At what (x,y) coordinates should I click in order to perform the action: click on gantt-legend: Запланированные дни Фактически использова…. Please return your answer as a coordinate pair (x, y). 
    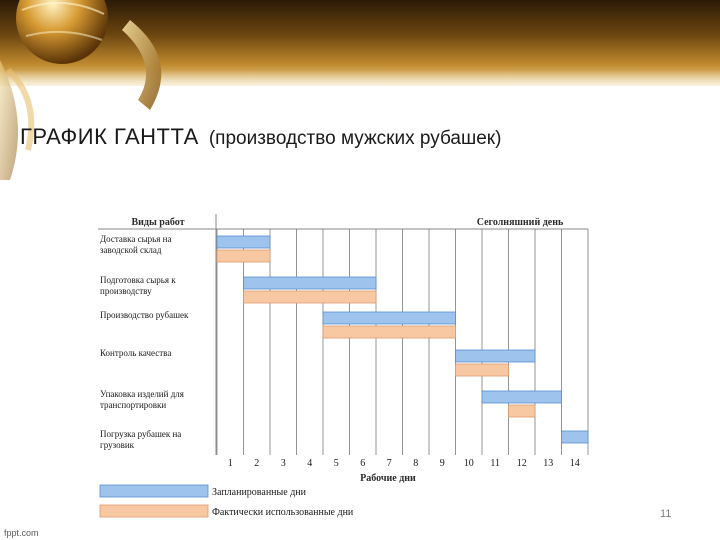
    Looking at the image, I should click on (226, 501).